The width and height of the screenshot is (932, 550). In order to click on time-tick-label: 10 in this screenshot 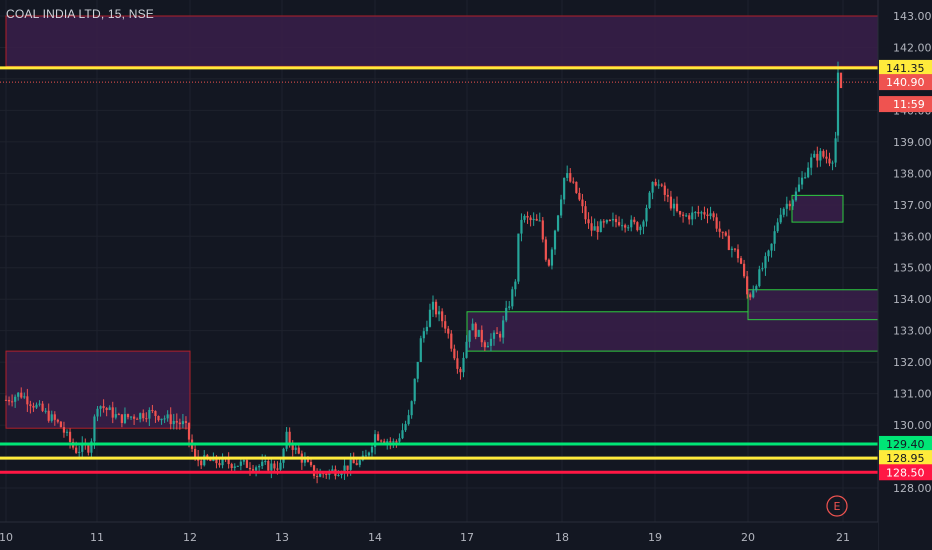, I will do `click(6, 537)`.